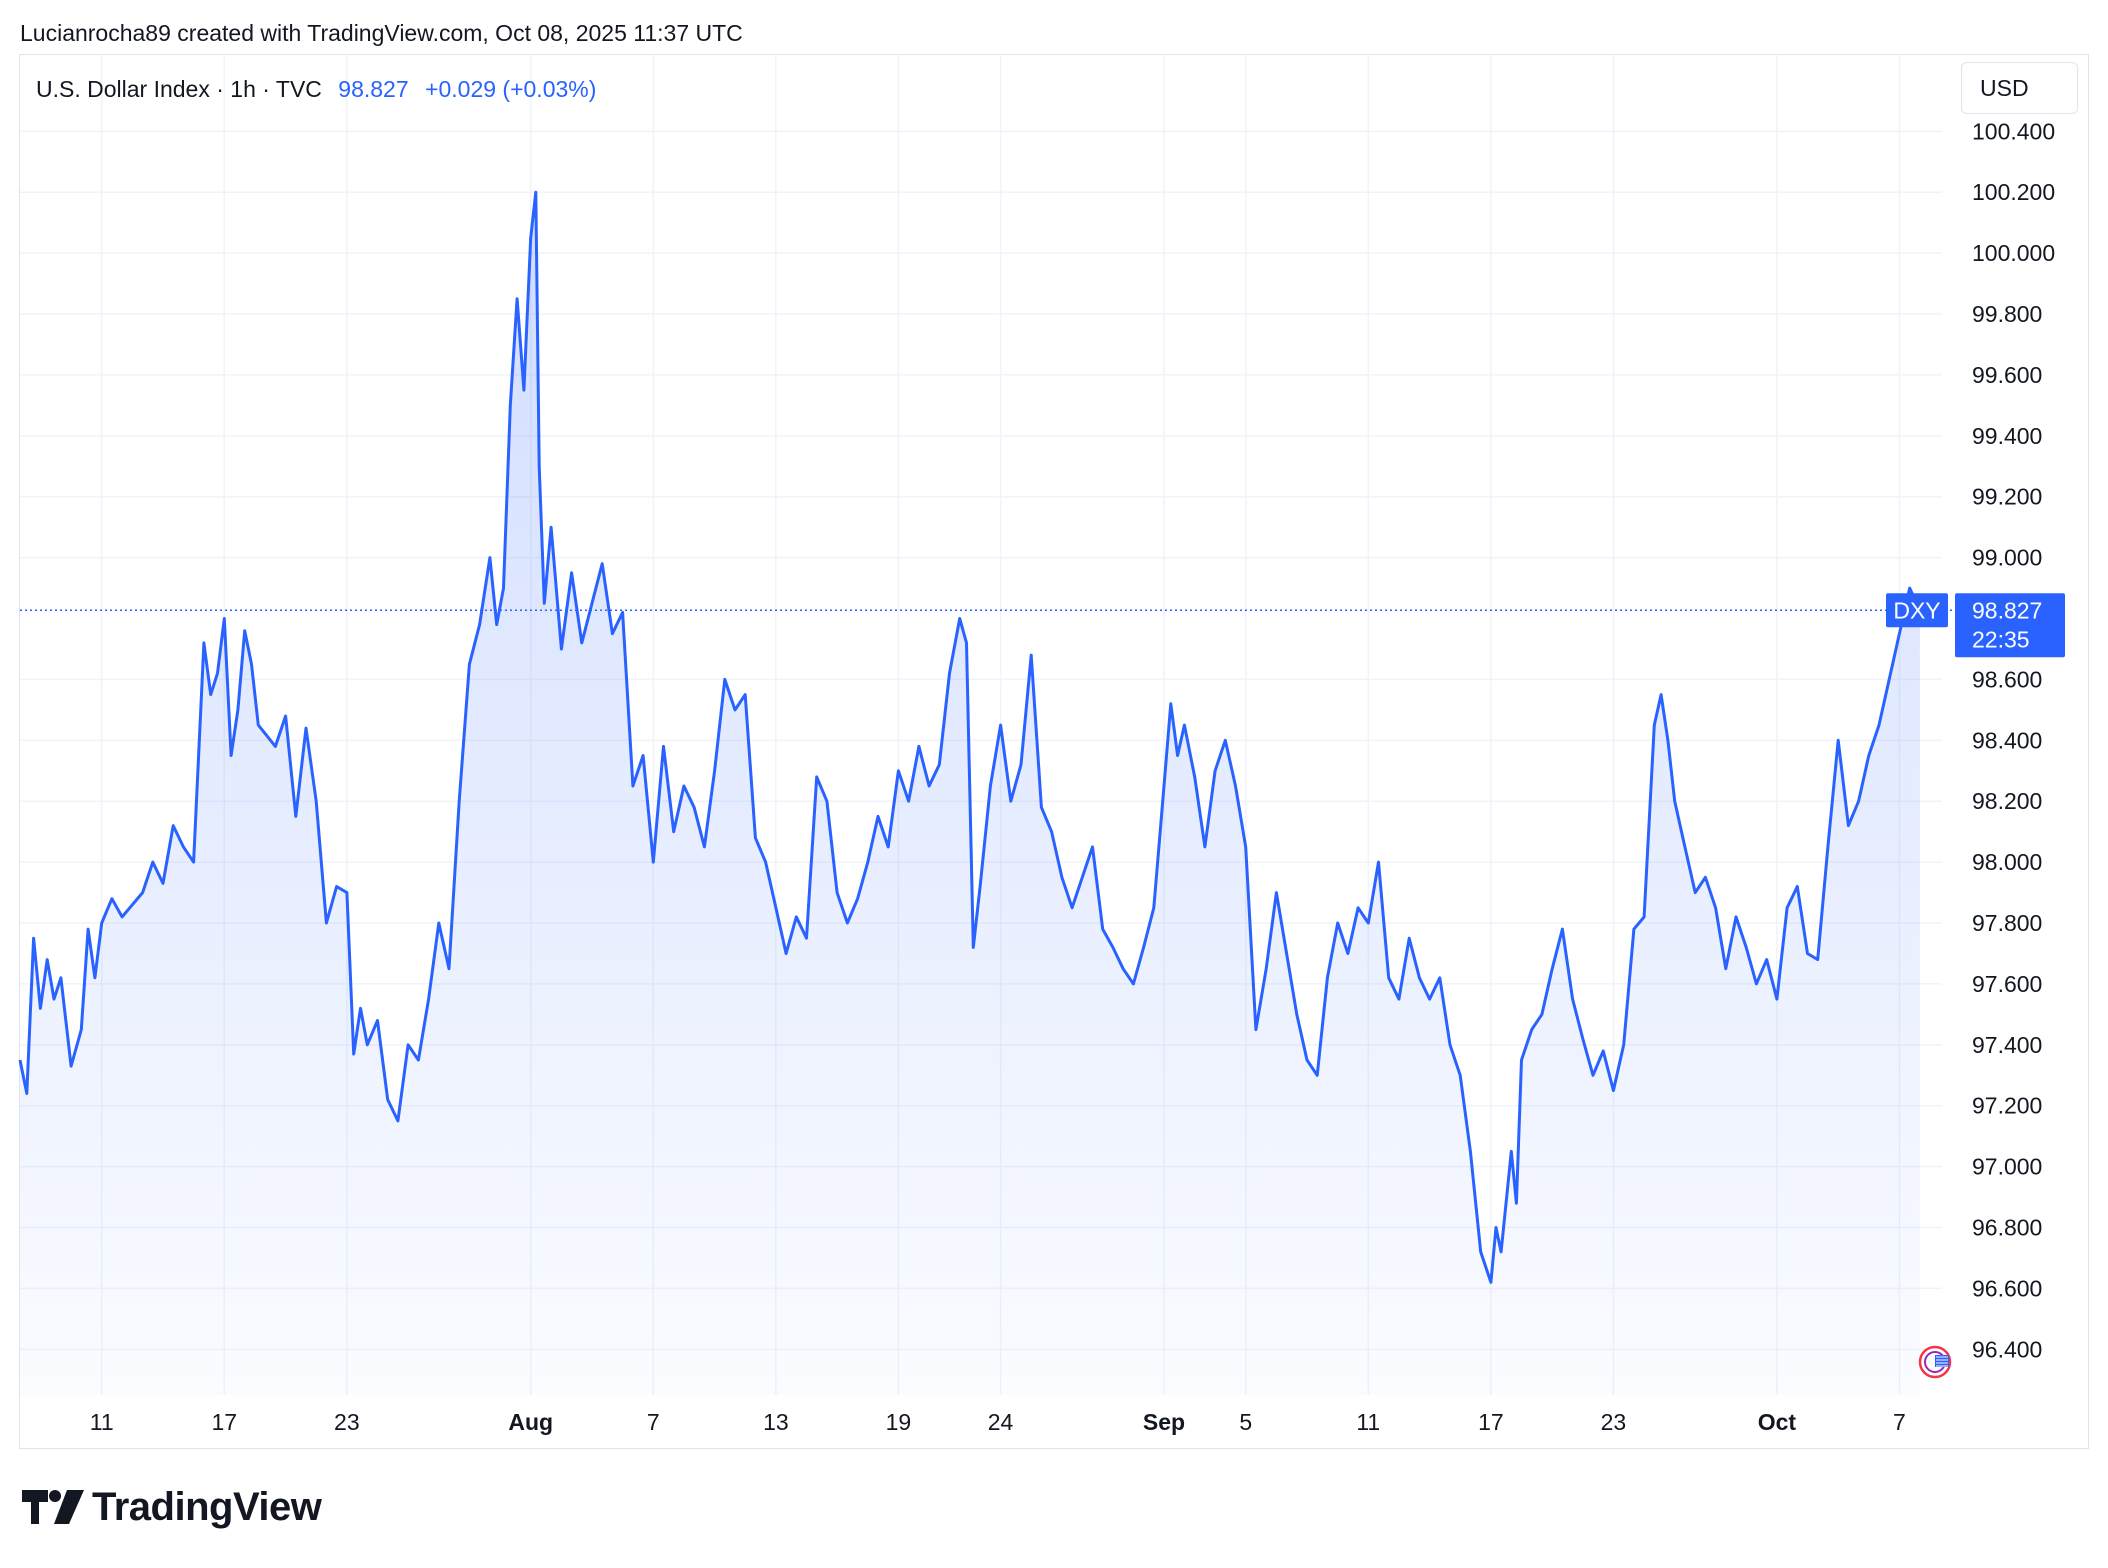  Describe the element at coordinates (2007, 375) in the screenshot. I see `y-tick-label: 99.600` at that location.